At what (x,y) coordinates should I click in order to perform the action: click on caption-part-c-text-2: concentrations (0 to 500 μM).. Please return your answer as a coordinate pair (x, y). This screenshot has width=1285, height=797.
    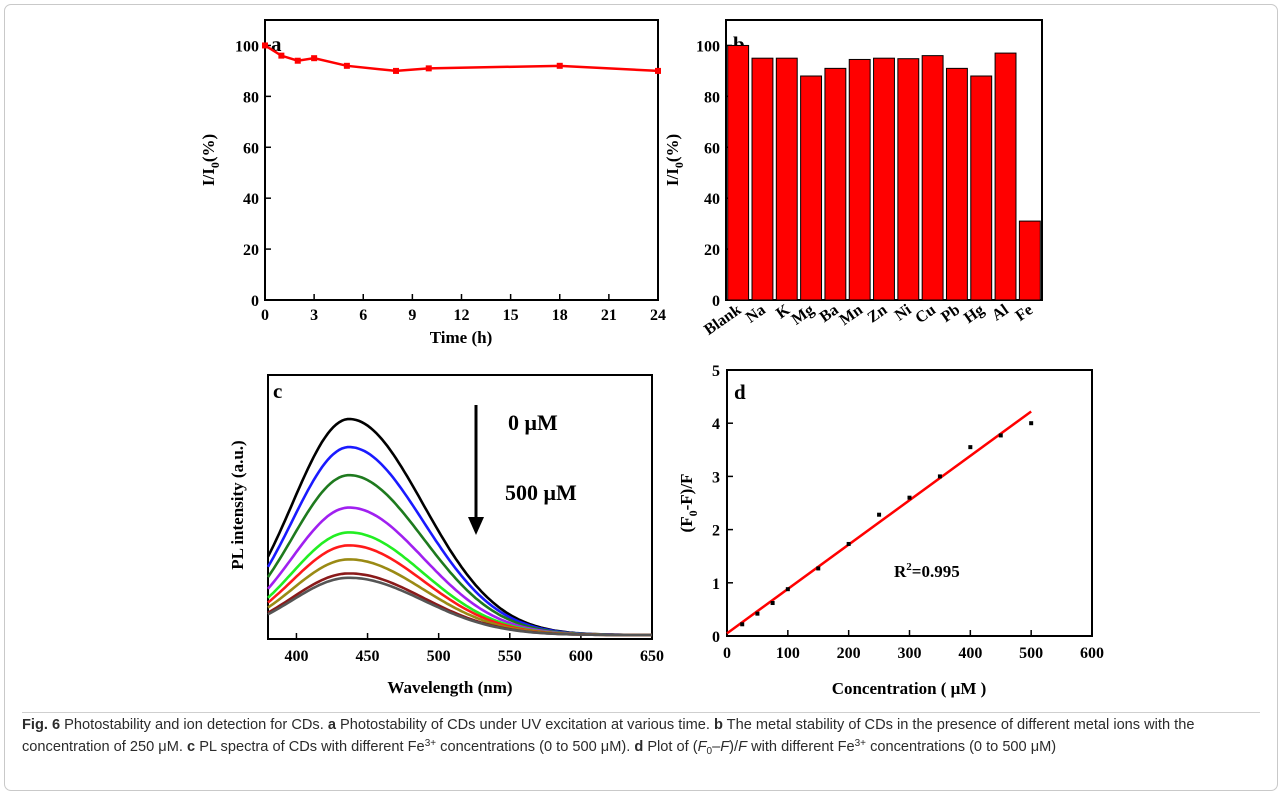
    Looking at the image, I should click on (535, 746).